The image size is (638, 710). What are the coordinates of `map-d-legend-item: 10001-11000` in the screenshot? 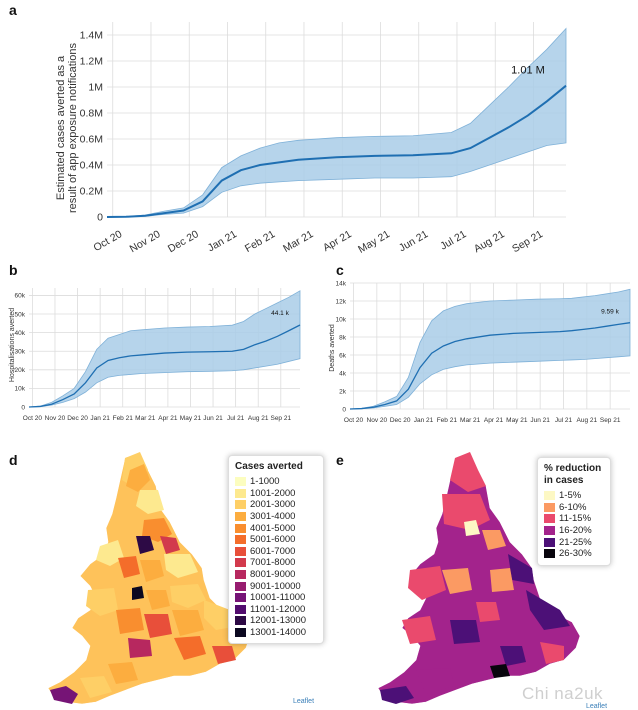 It's located at (276, 598).